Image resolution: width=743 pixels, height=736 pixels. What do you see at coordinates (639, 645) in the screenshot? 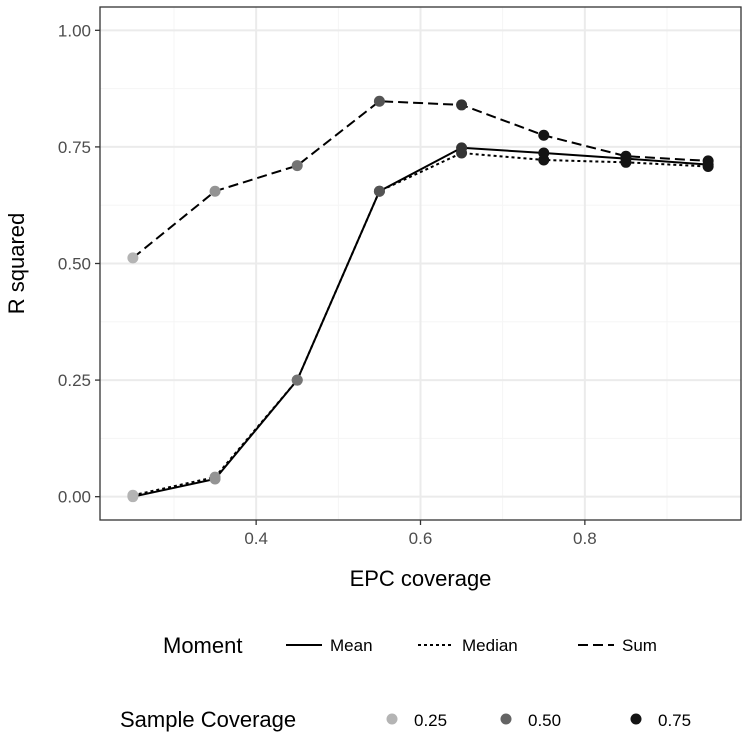
I see `legend-label-sum: Sum` at bounding box center [639, 645].